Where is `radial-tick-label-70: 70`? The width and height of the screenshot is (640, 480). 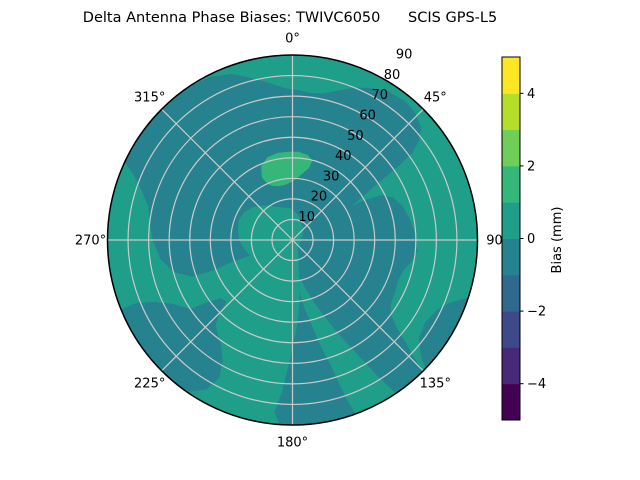
radial-tick-label-70: 70 is located at coordinates (380, 95).